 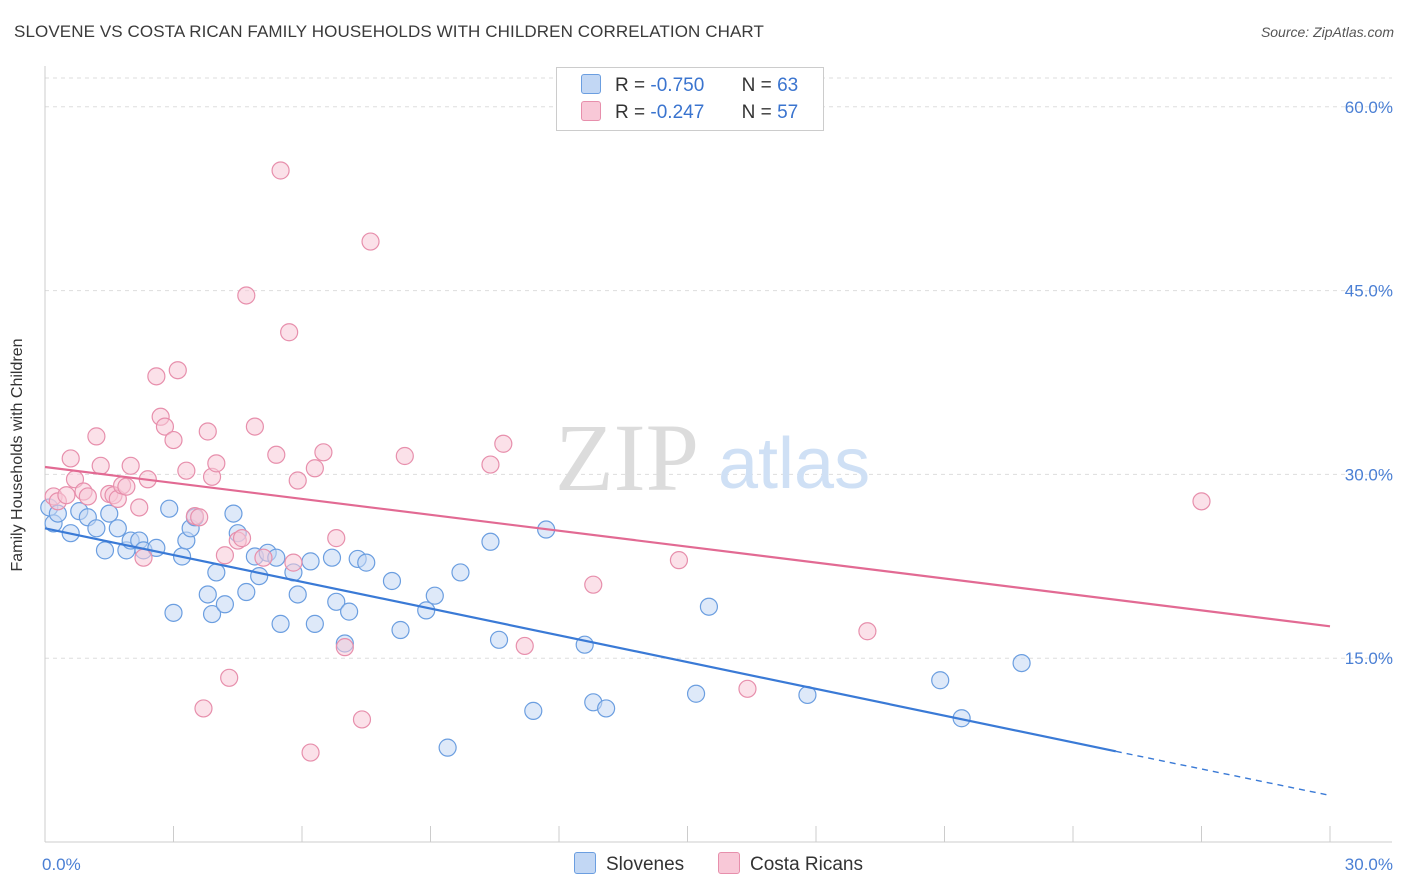 I want to click on trend-line-0-extension, so click(x=1223, y=773).